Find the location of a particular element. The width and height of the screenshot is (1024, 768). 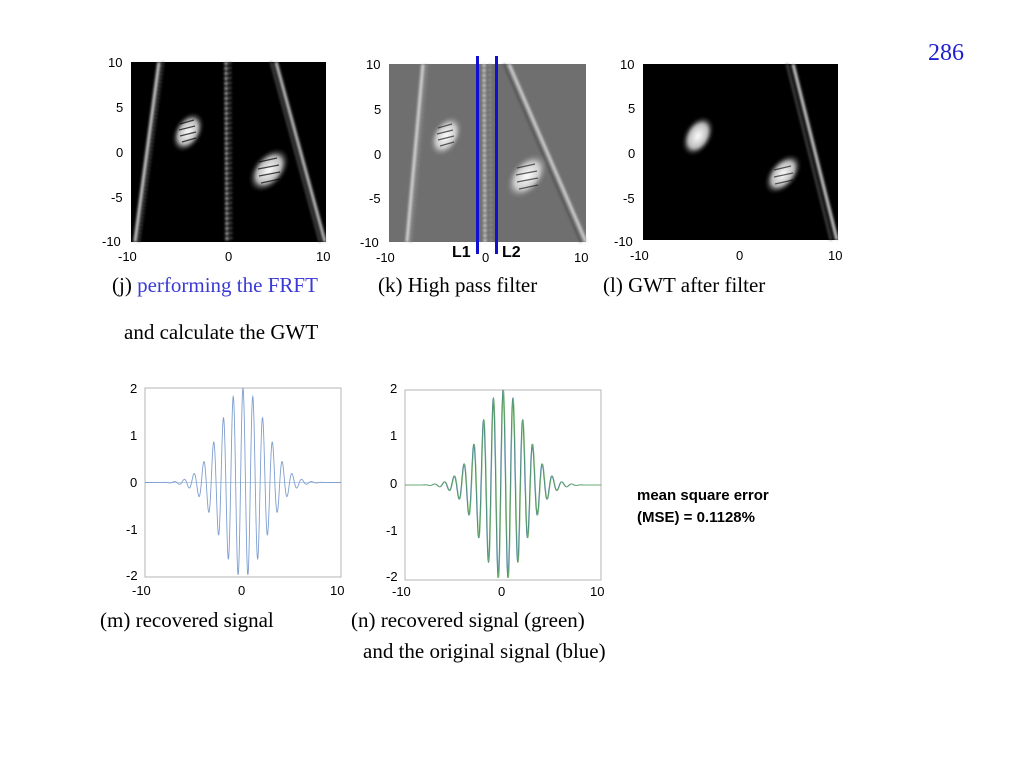

gwt-image-k is located at coordinates (488, 153).